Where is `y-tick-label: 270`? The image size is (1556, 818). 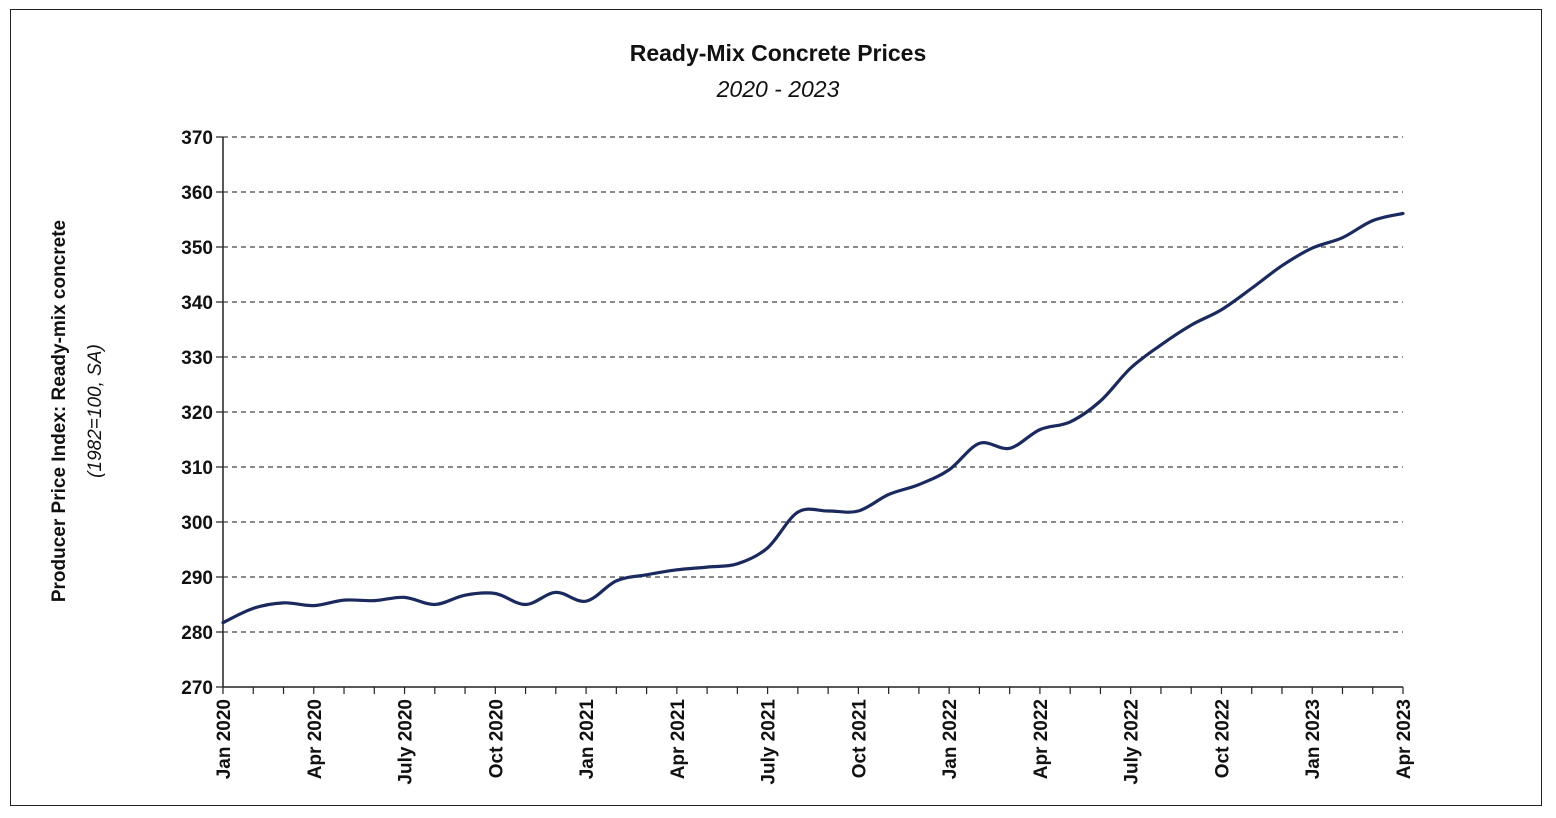 y-tick-label: 270 is located at coordinates (197, 688).